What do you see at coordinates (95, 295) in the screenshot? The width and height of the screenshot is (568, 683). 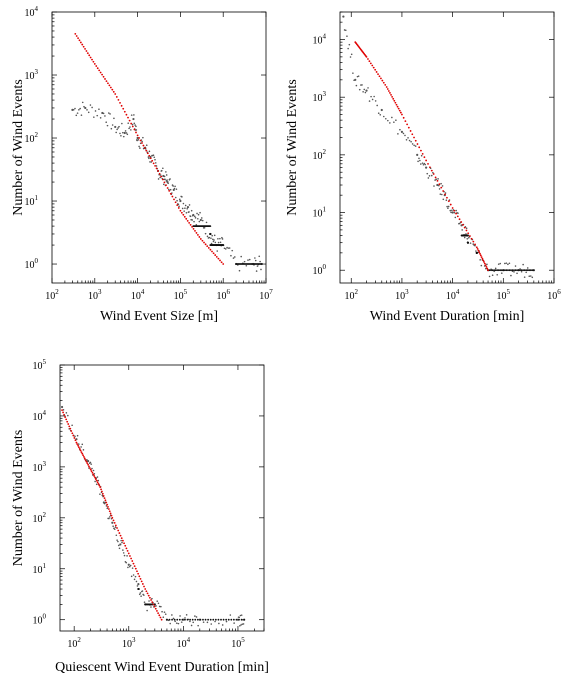 I see `x-tick-label: 103` at bounding box center [95, 295].